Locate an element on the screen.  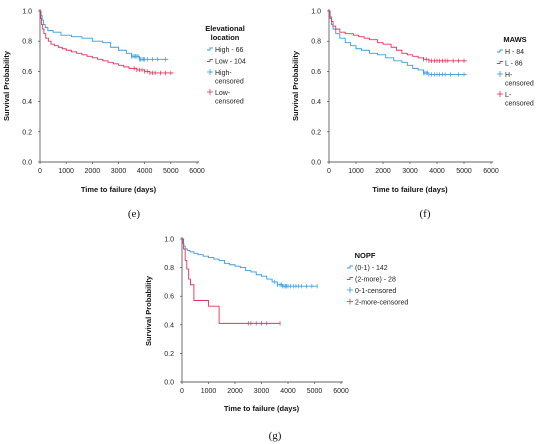
caption-e: (e) is located at coordinates (134, 214).